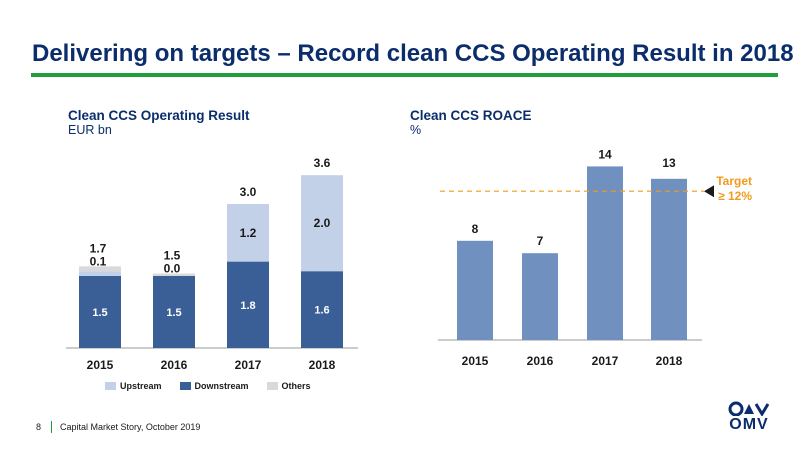 Image resolution: width=800 pixels, height=451 pixels. Describe the element at coordinates (669, 361) in the screenshot. I see `chart2-tick-2018: 2018` at that location.